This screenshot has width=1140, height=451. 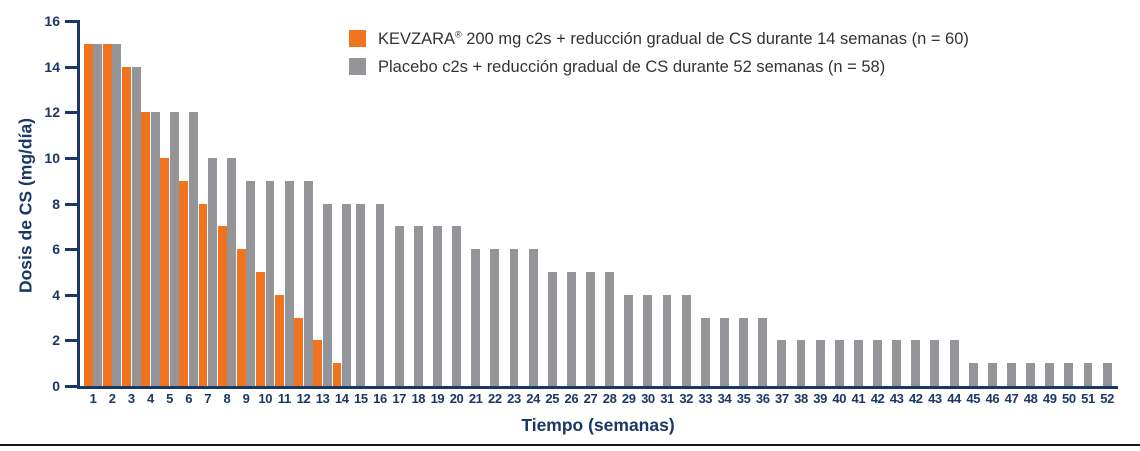 I want to click on legend-kevzara-brand: KEVZARA, so click(x=417, y=39).